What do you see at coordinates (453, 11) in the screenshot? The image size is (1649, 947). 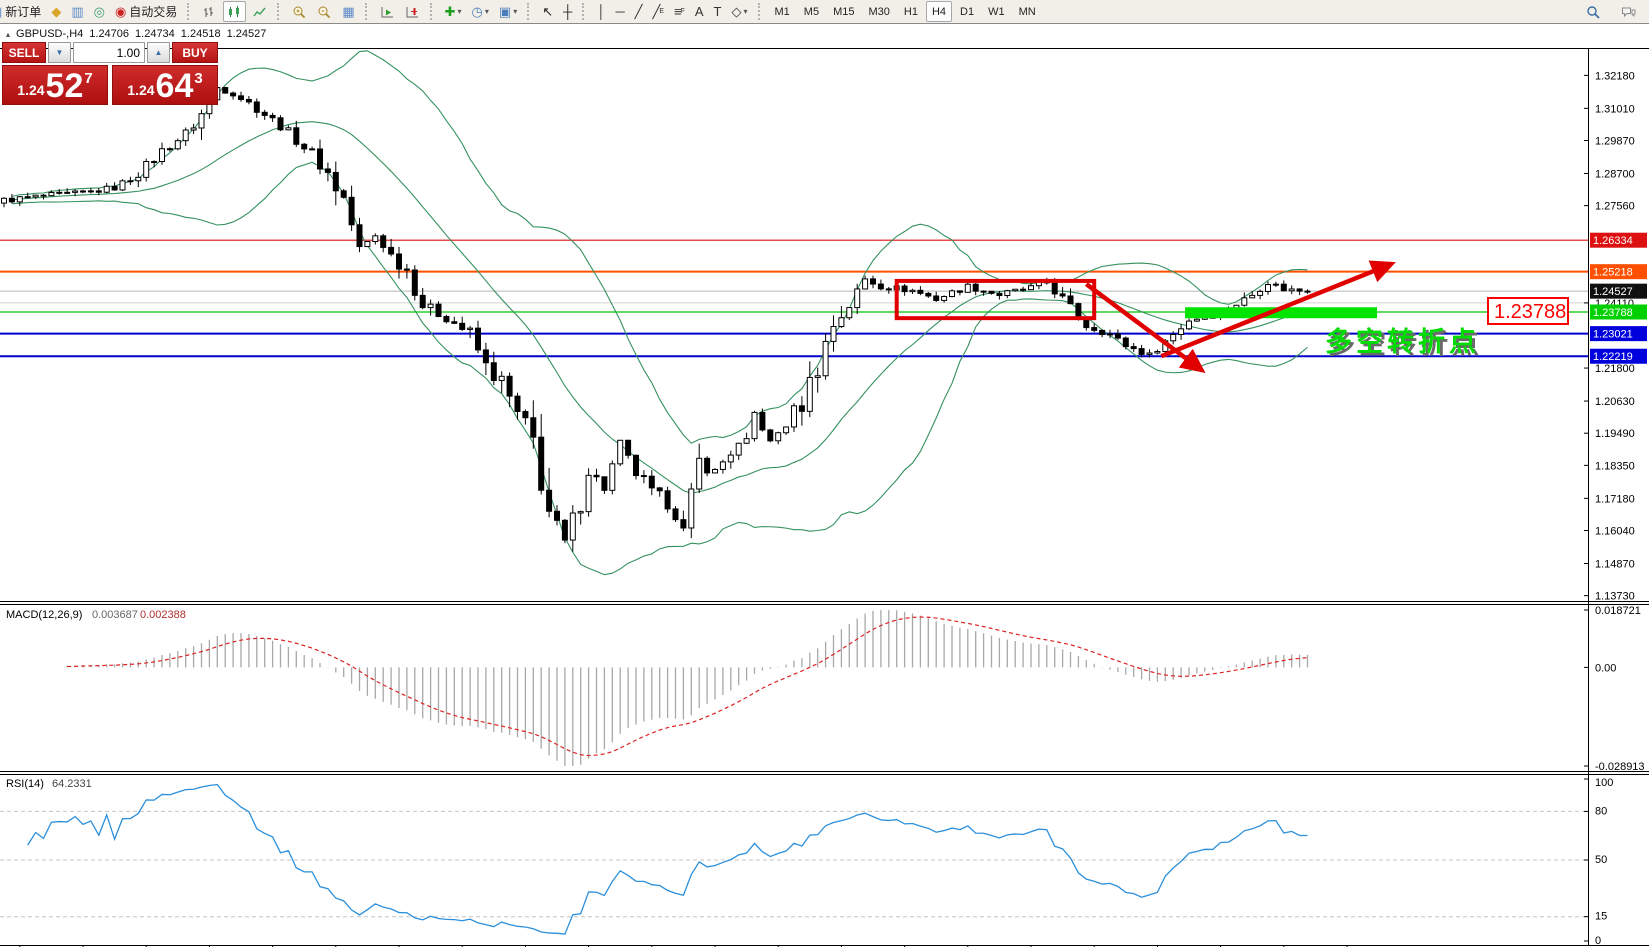 I see `new-chart-button: ✚ ▾` at bounding box center [453, 11].